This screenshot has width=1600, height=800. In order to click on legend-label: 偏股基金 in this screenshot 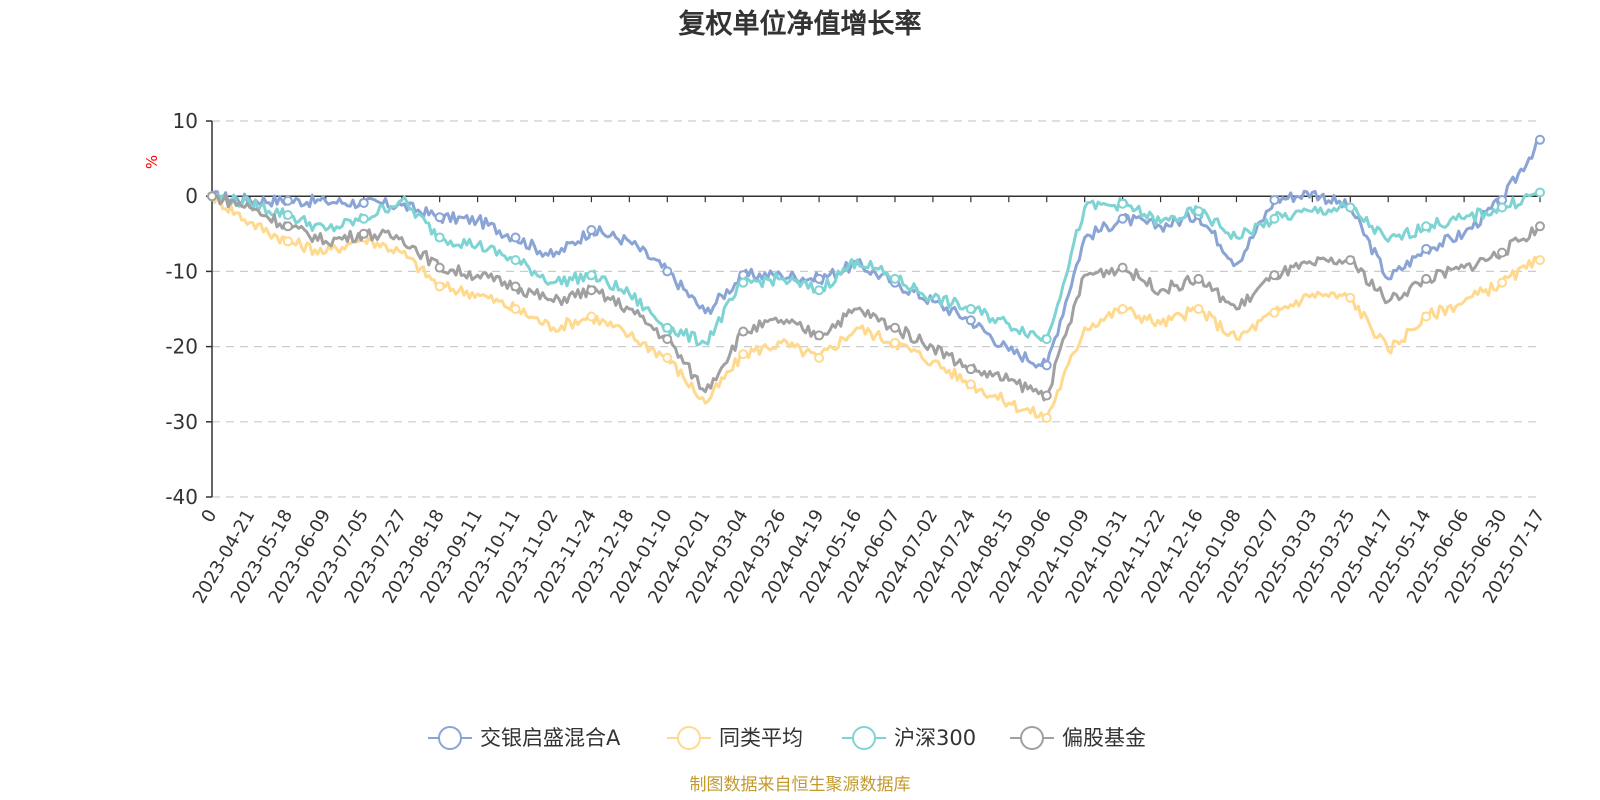, I will do `click(1104, 738)`.